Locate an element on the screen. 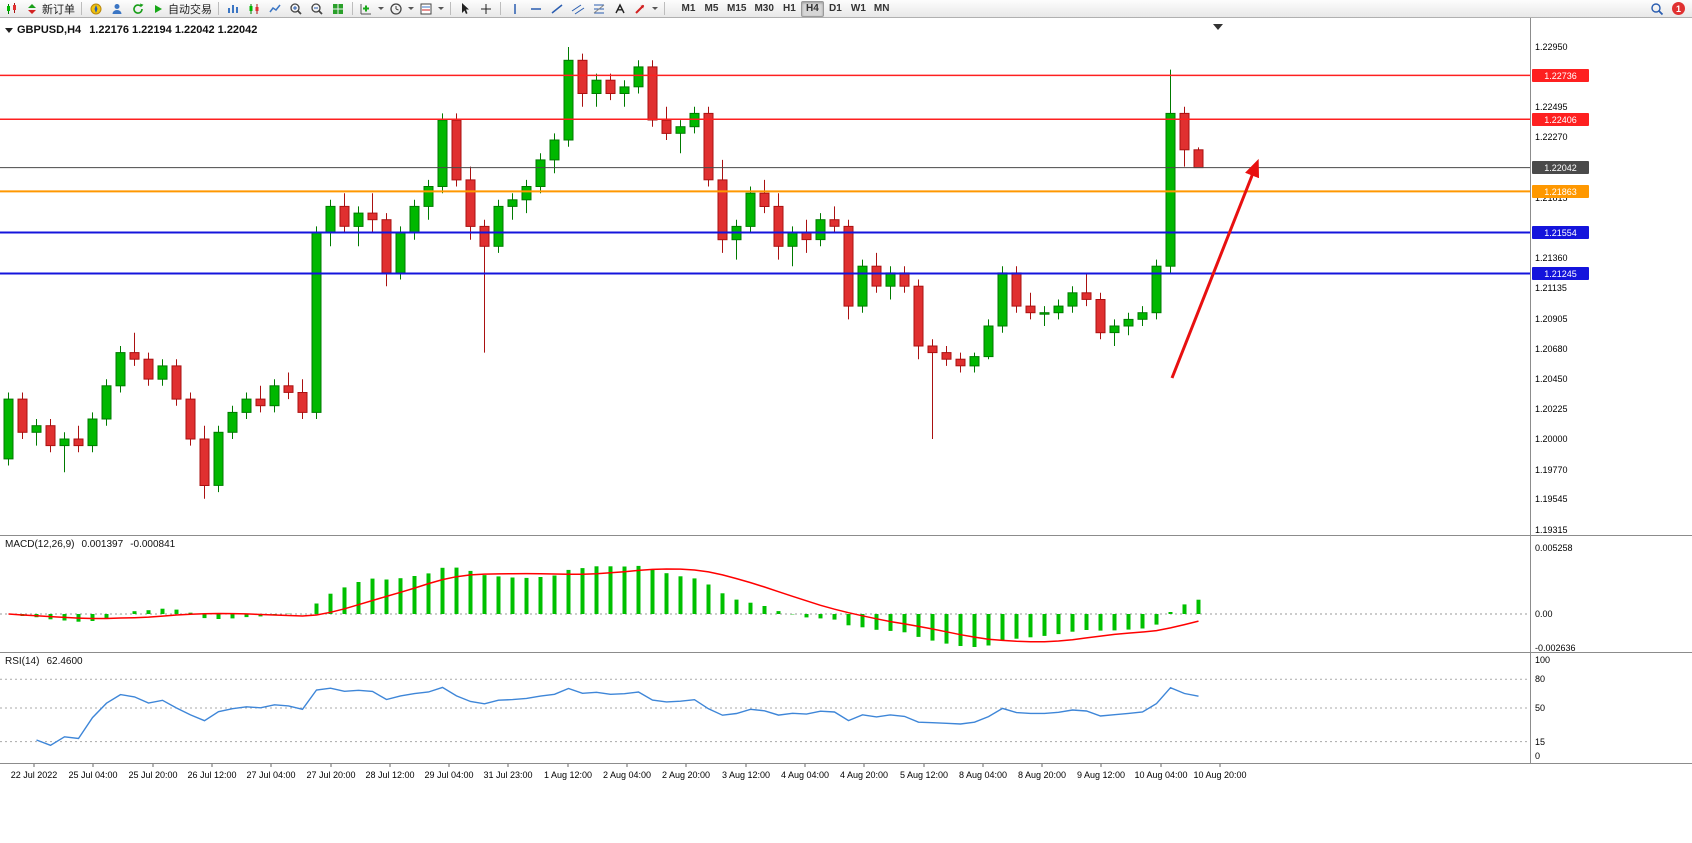 This screenshot has height=843, width=1692. cursor-button is located at coordinates (465, 9).